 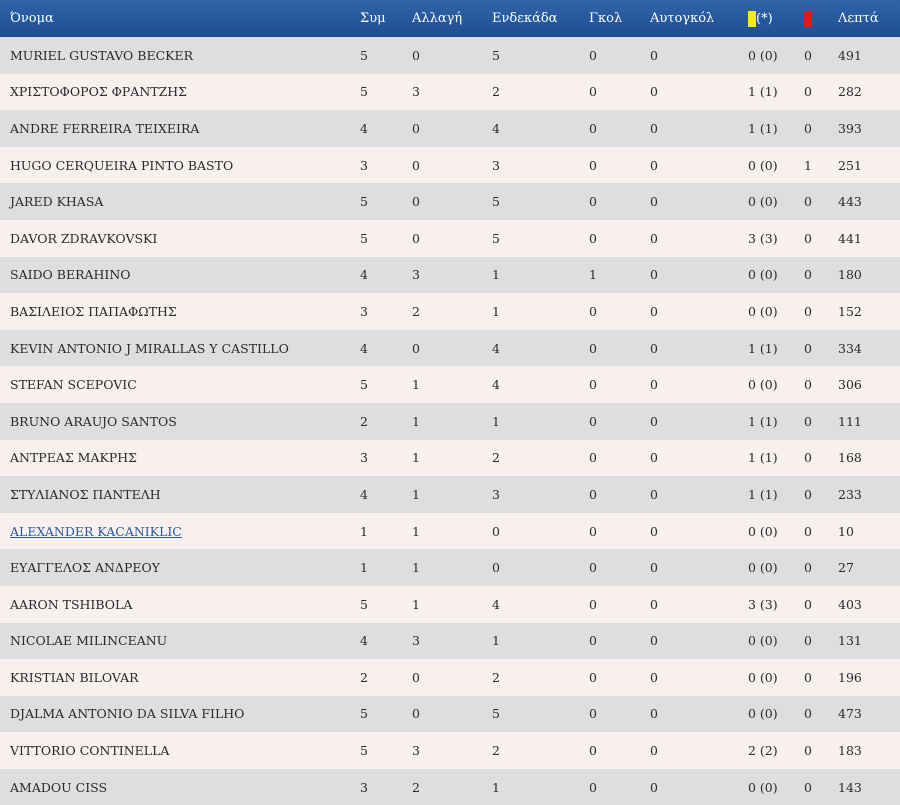 What do you see at coordinates (850, 714) in the screenshot?
I see `cell-minutes: 473` at bounding box center [850, 714].